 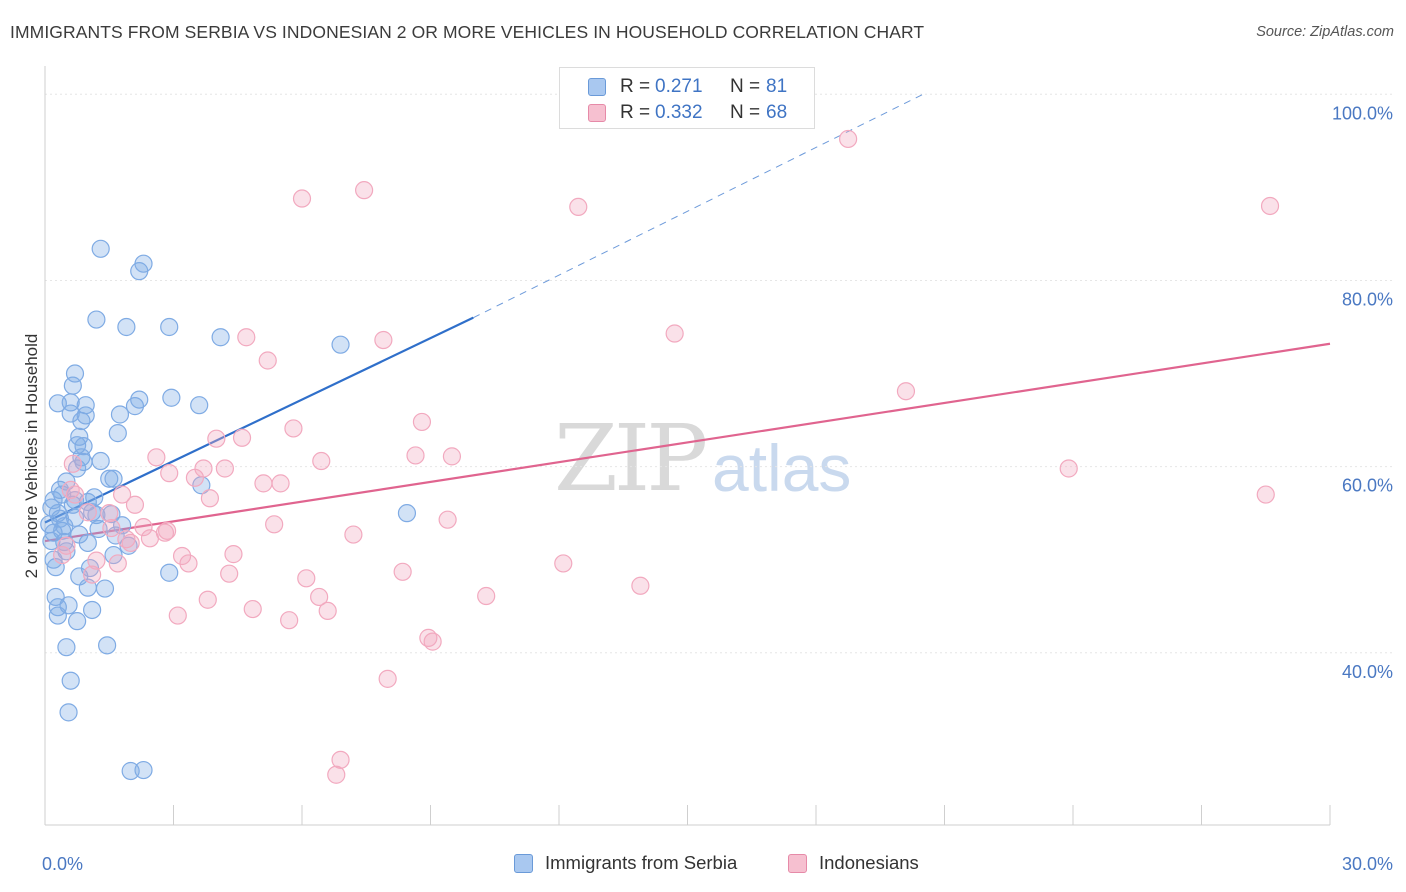 I want to click on bottom-legend-swatch-indonesians, so click(x=797, y=863).